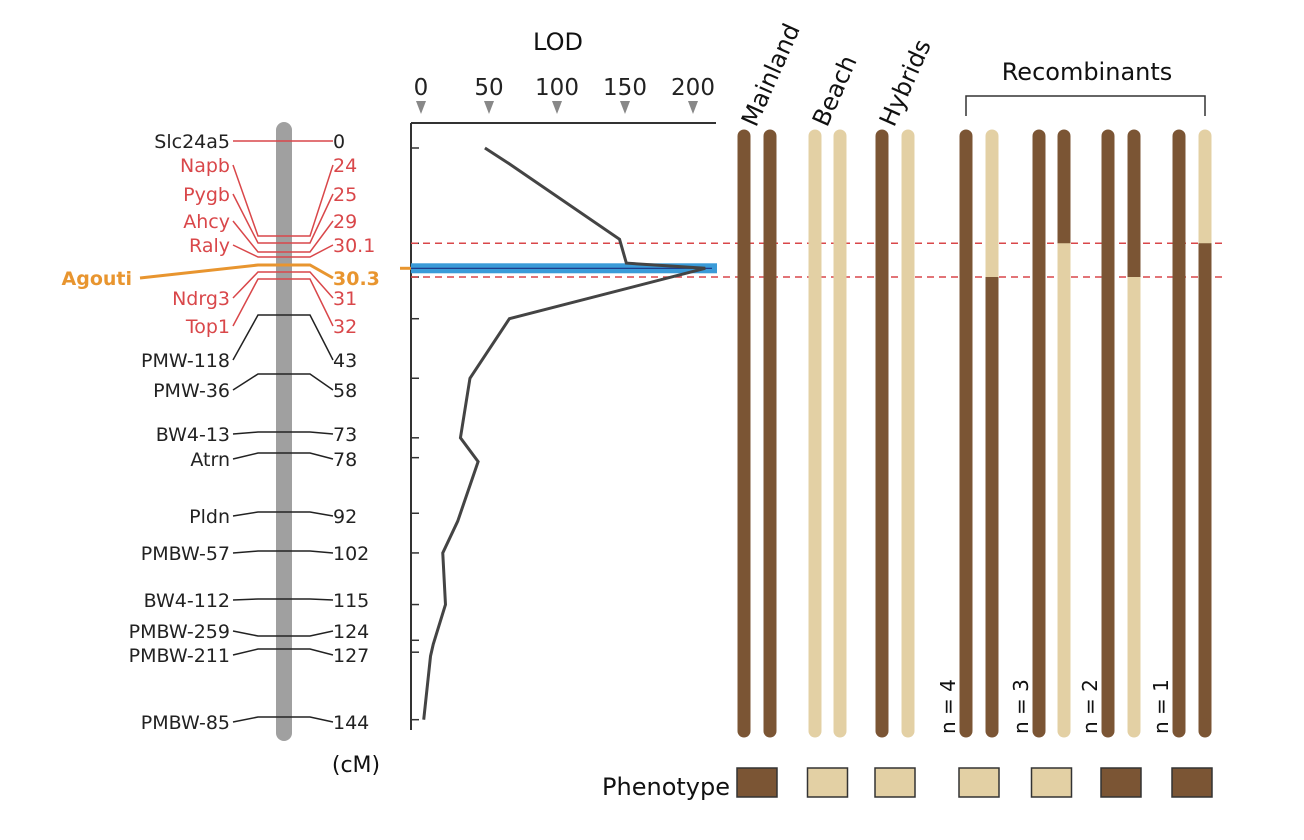 This screenshot has width=1304, height=840. I want to click on marker-name: Raly, so click(209, 246).